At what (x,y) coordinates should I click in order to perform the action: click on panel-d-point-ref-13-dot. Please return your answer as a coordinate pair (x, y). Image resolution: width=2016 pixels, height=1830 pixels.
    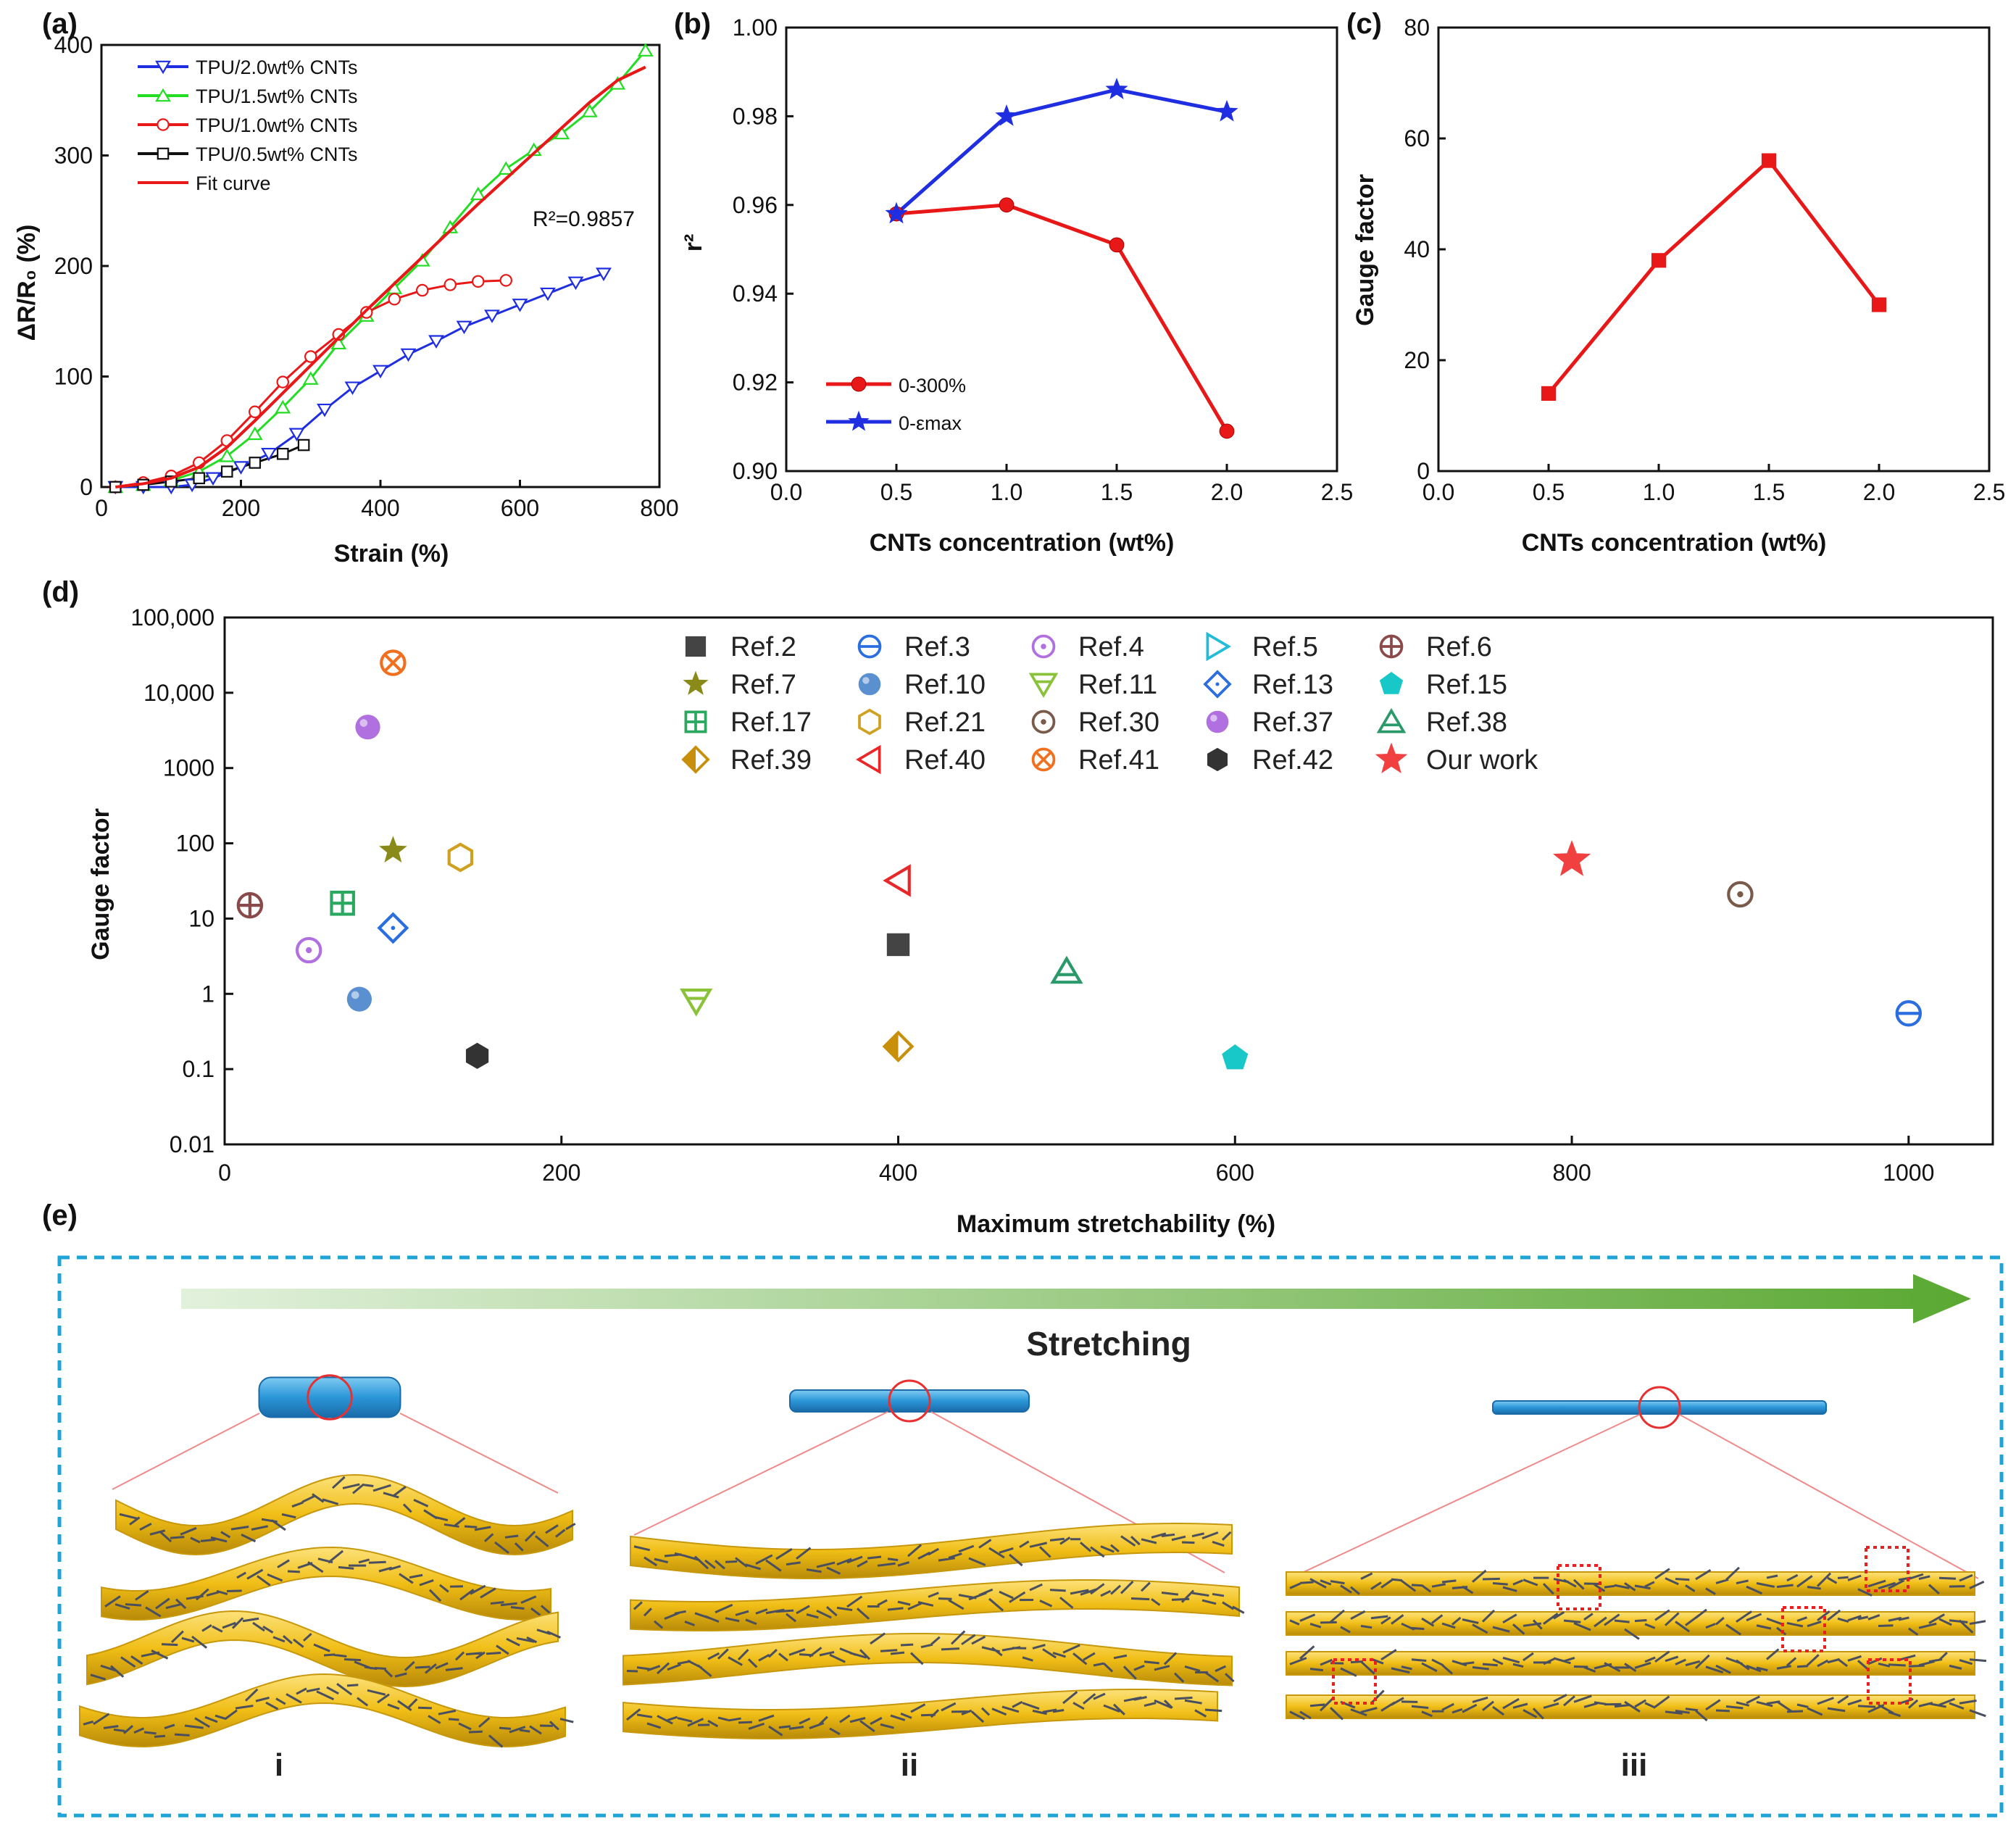
    Looking at the image, I should click on (393, 928).